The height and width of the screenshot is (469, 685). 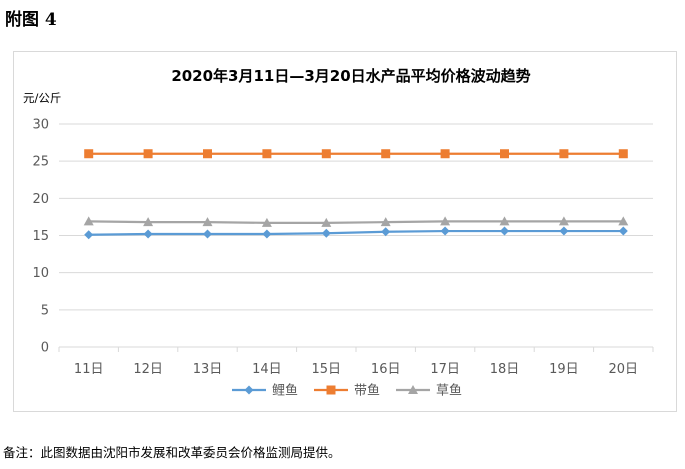 What do you see at coordinates (564, 369) in the screenshot?
I see `x-tick-label: 19日` at bounding box center [564, 369].